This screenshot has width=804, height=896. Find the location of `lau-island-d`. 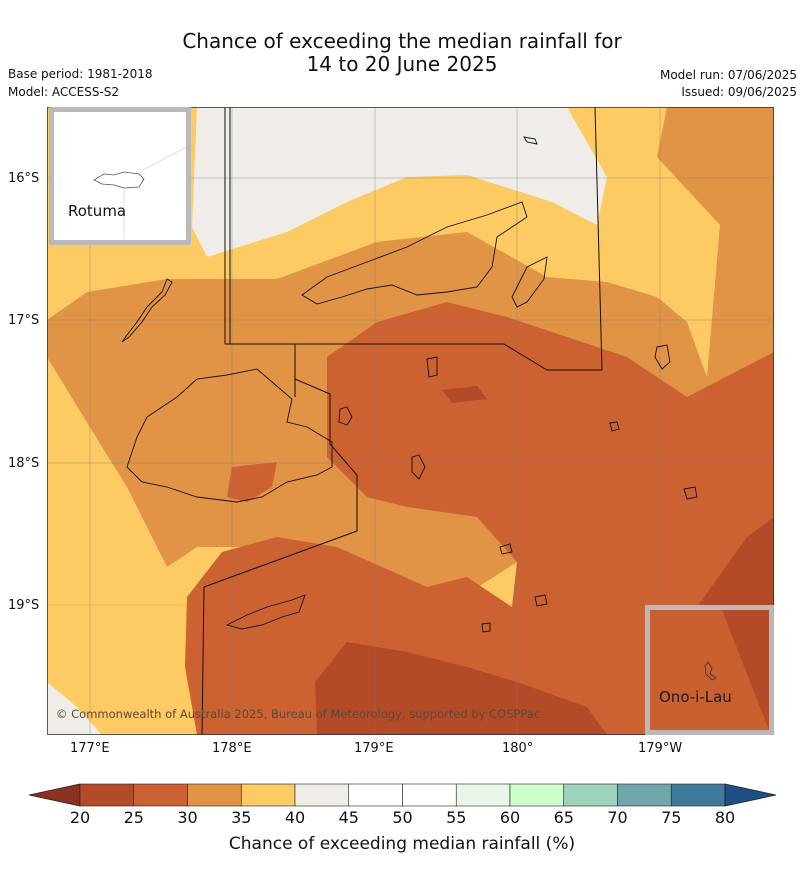

lau-island-d is located at coordinates (541, 600).